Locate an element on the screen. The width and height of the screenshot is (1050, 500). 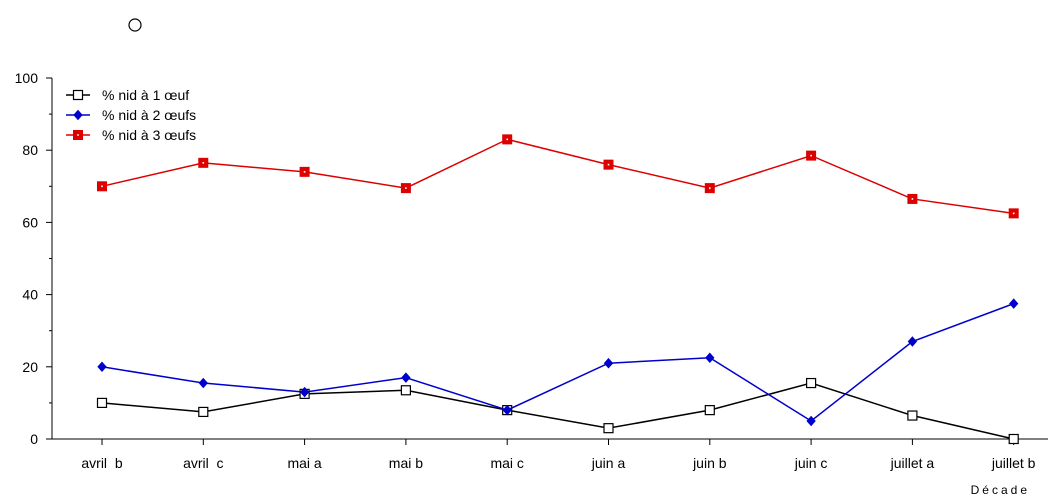
legend-item: % nid à 2 œufs is located at coordinates (131, 115).